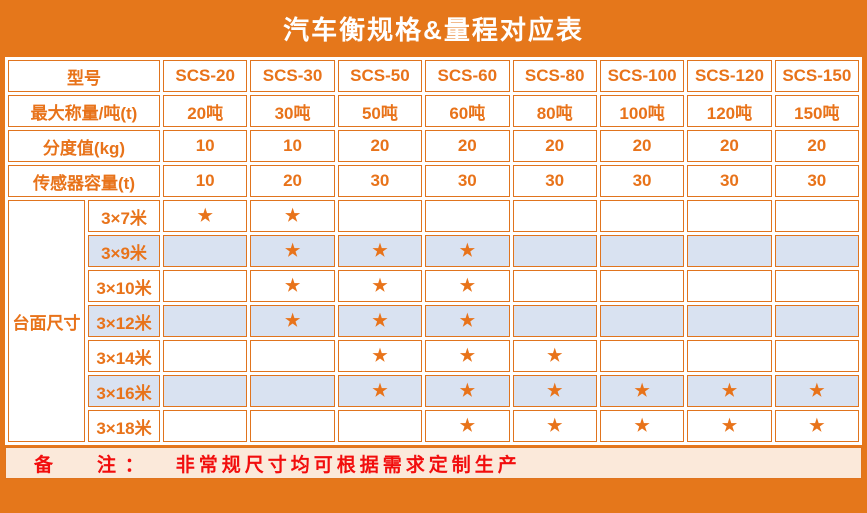  What do you see at coordinates (642, 111) in the screenshot?
I see `spec-cell: 100吨` at bounding box center [642, 111].